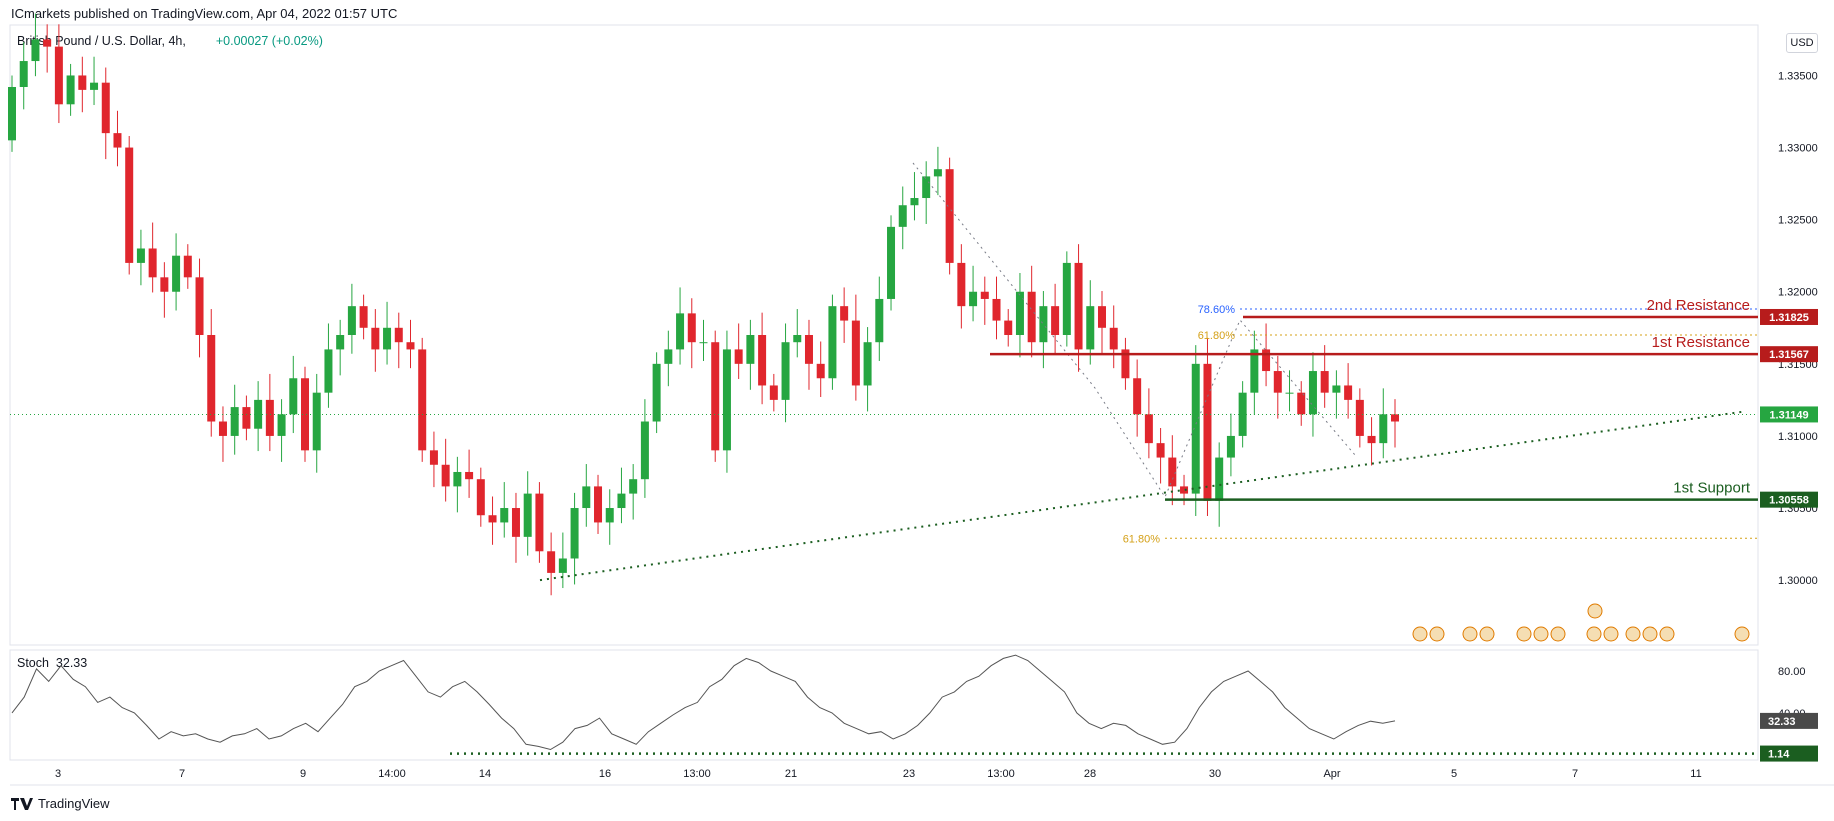 Image resolution: width=1834 pixels, height=821 pixels. What do you see at coordinates (1454, 774) in the screenshot?
I see `time-tick-label: 5` at bounding box center [1454, 774].